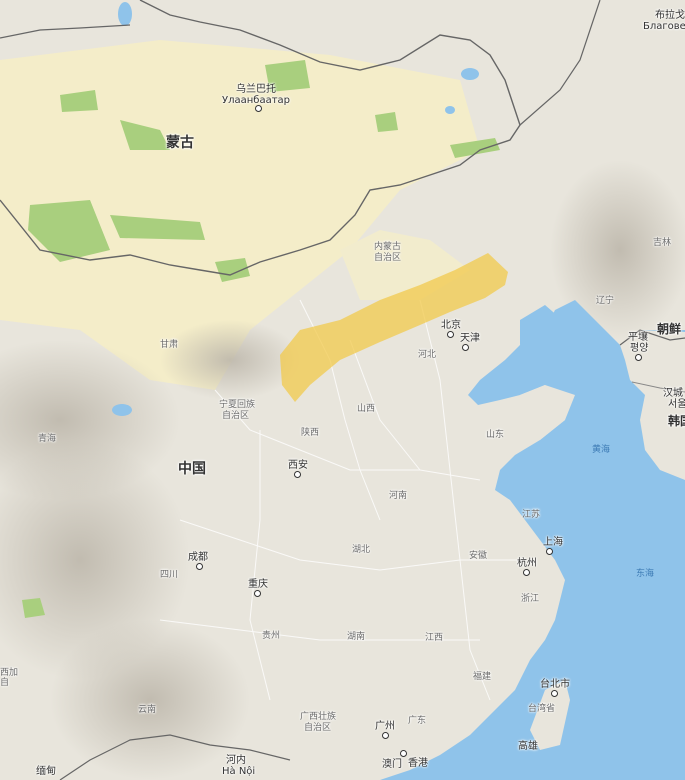  Describe the element at coordinates (673, 393) in the screenshot. I see `label-seoul-1: 汉城` at that location.